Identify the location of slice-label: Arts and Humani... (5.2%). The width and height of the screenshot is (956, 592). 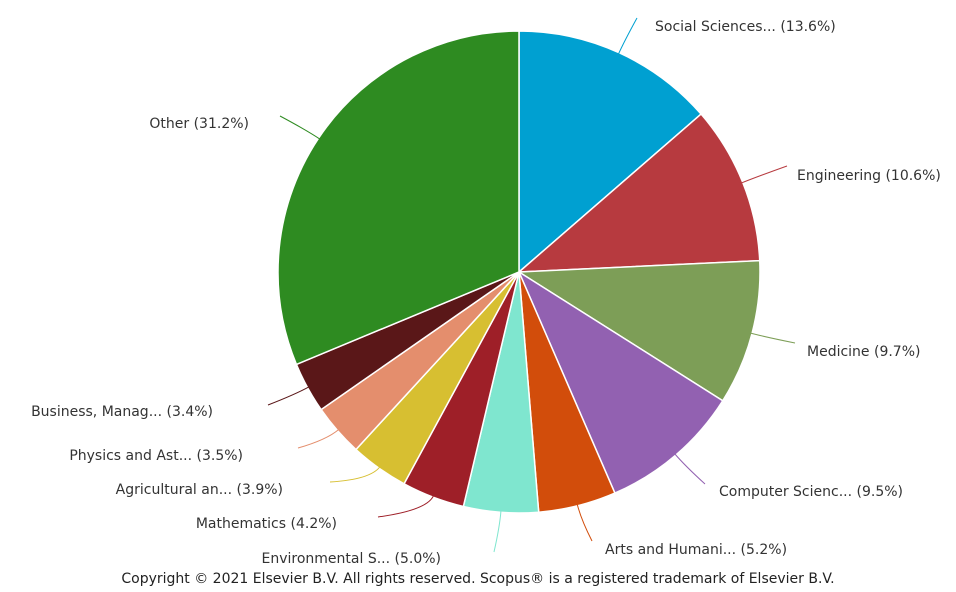
(696, 550).